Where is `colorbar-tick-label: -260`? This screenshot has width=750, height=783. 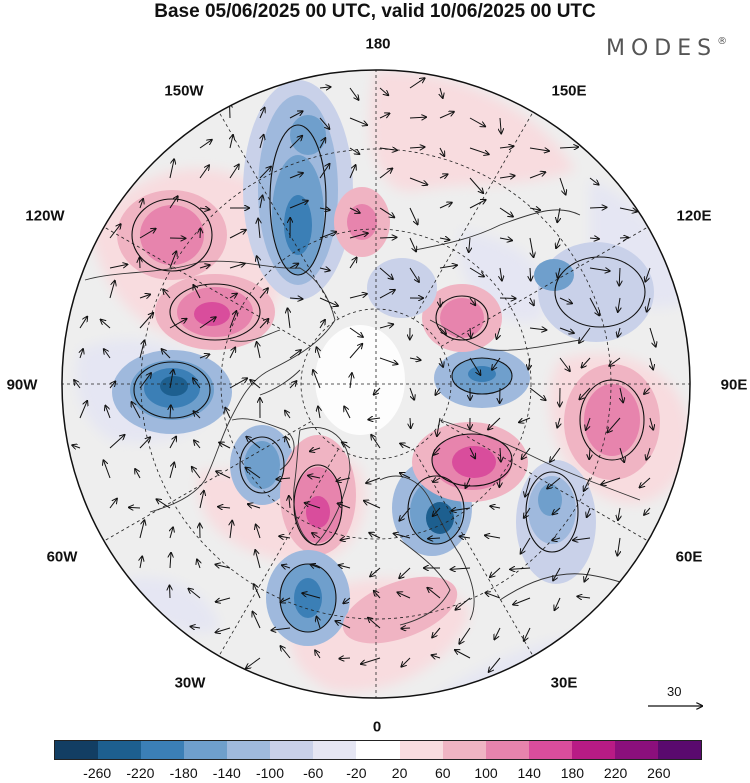
colorbar-tick-label: -260 is located at coordinates (97, 773).